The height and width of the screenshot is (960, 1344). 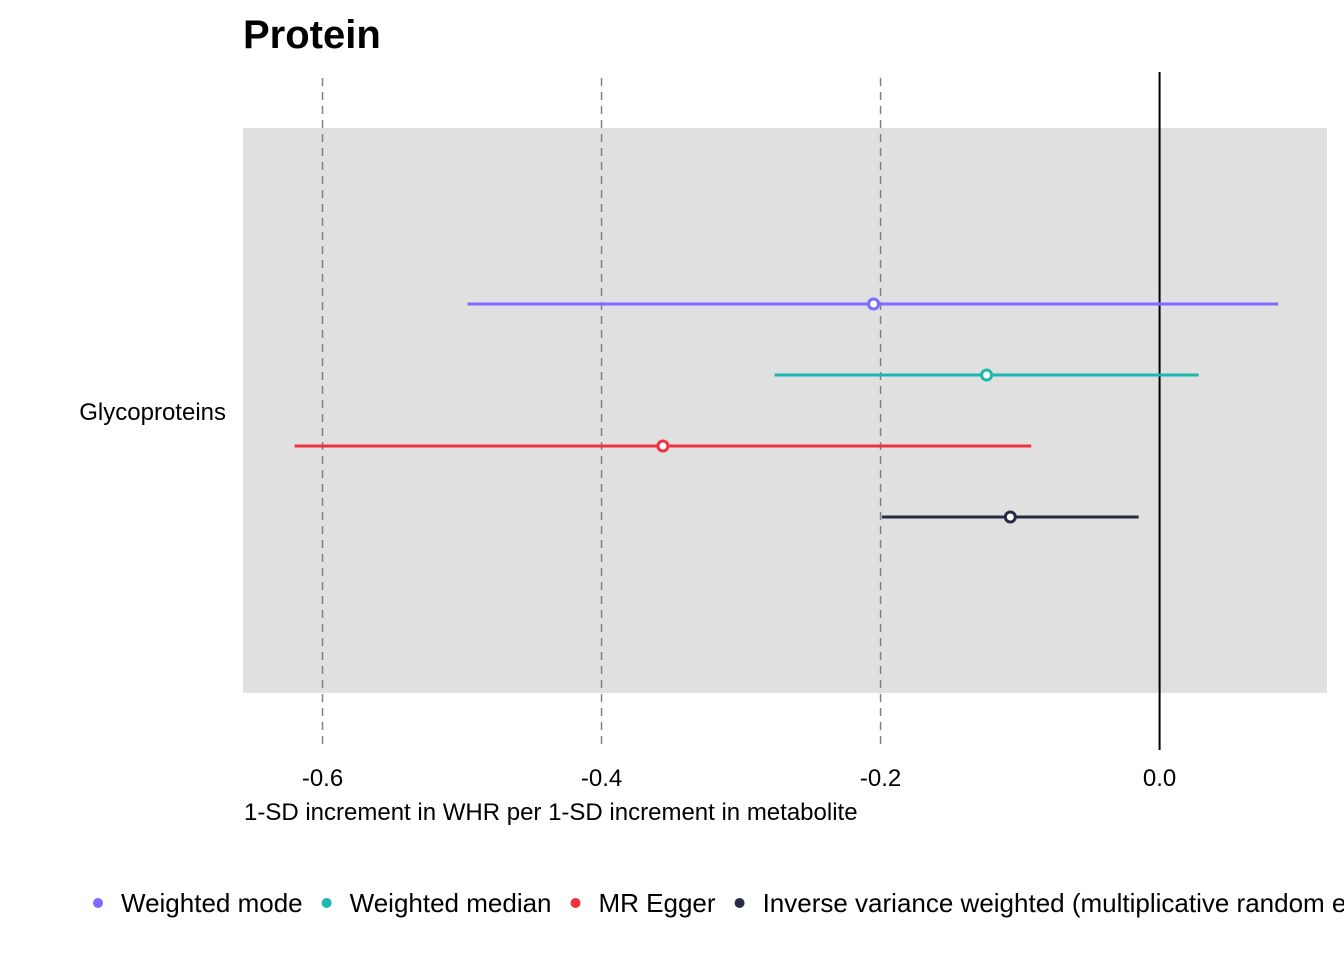 What do you see at coordinates (322, 778) in the screenshot?
I see `x-tick-label: -0.6` at bounding box center [322, 778].